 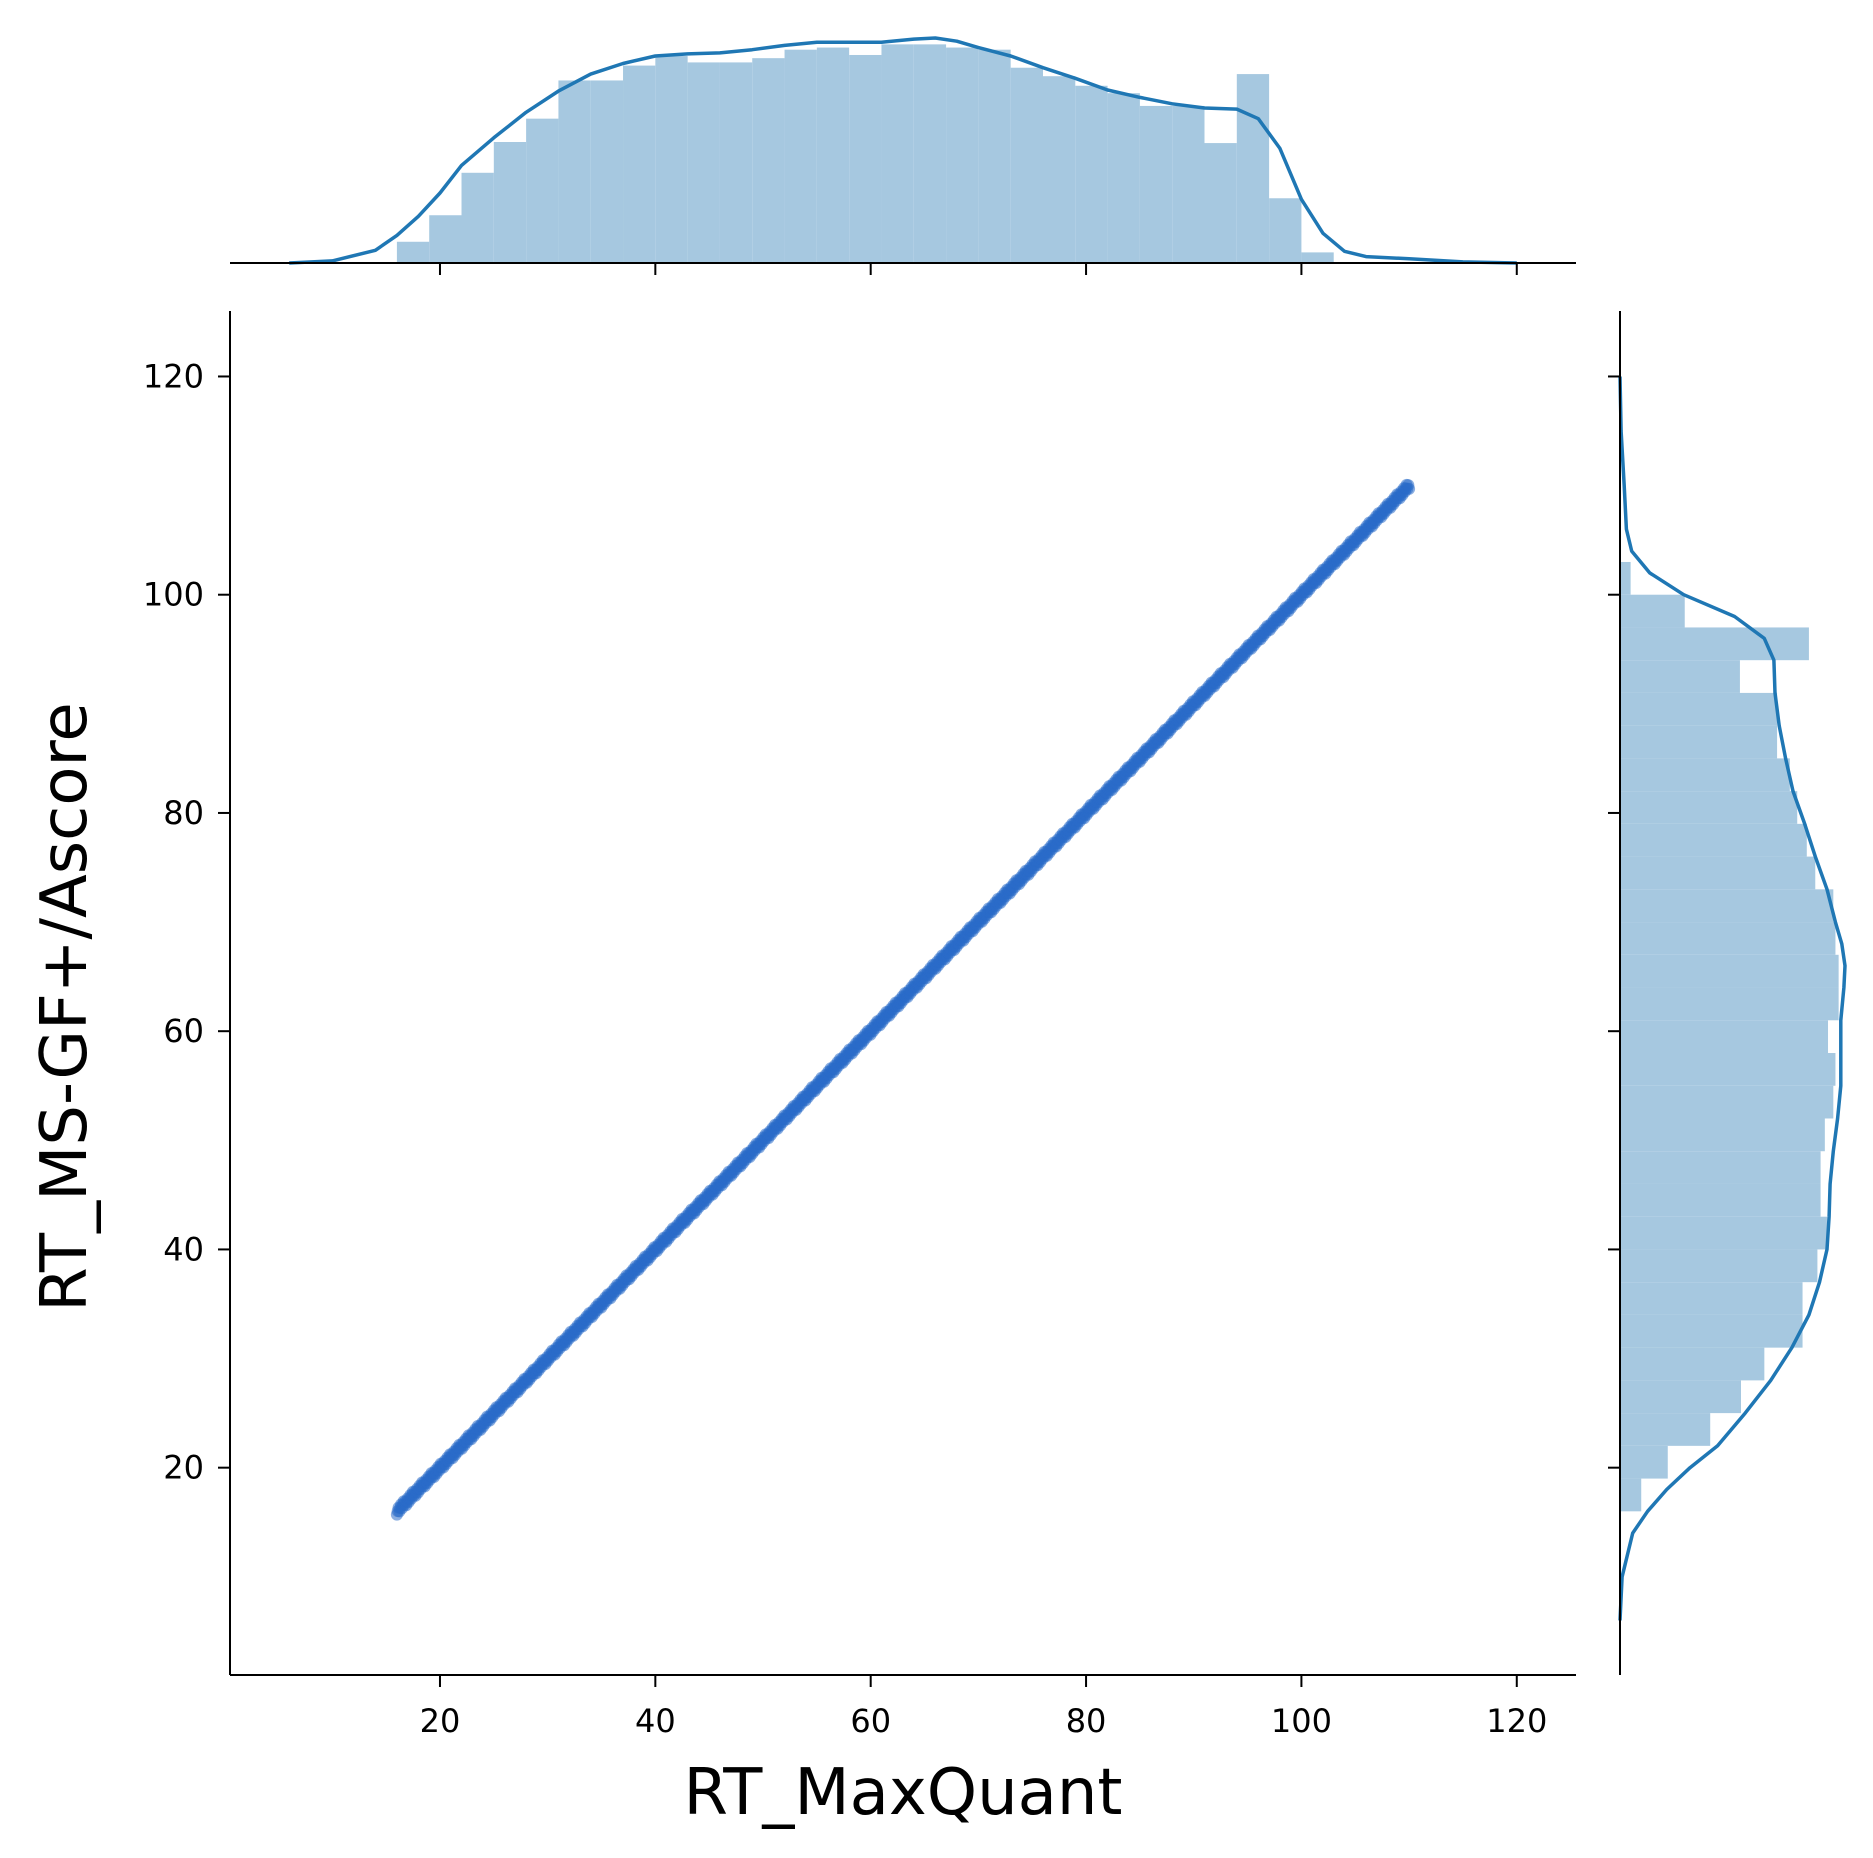 What do you see at coordinates (173, 595) in the screenshot?
I see `y-tick-label: 100` at bounding box center [173, 595].